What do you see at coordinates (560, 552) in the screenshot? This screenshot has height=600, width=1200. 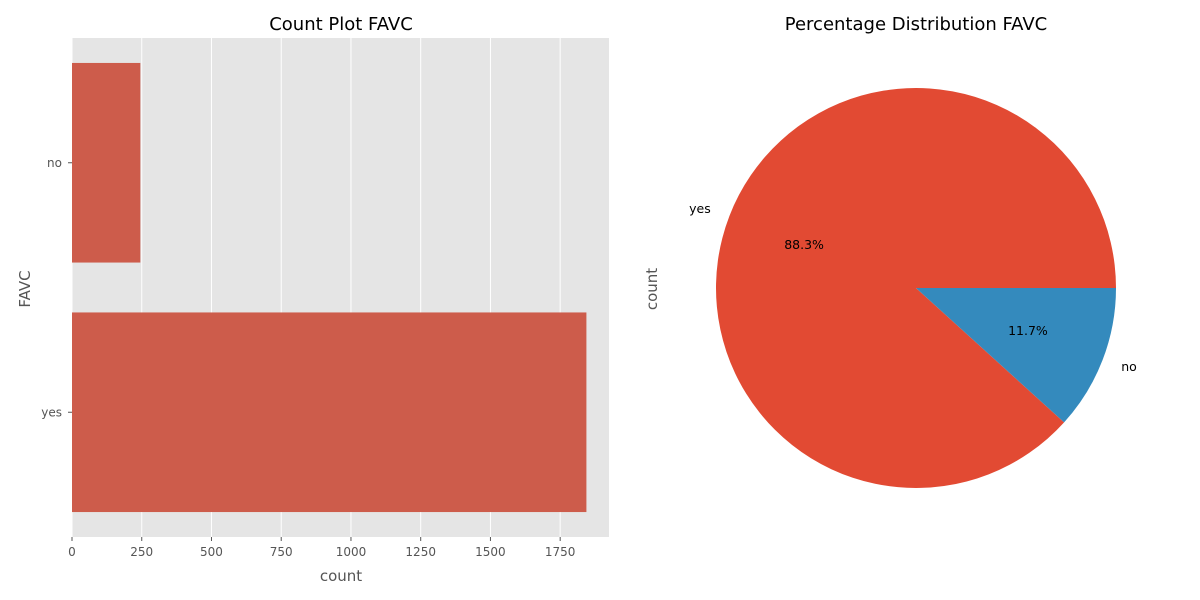 I see `x-tick-label: 1750` at bounding box center [560, 552].